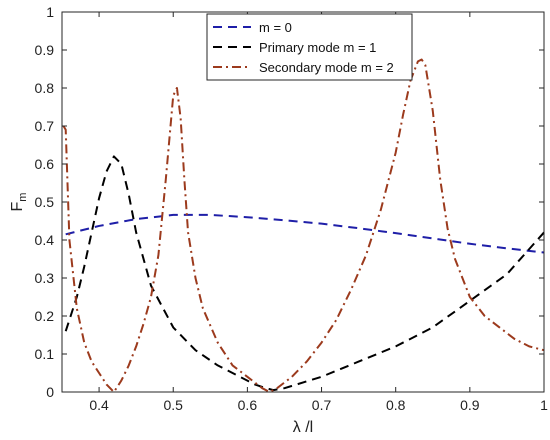  Describe the element at coordinates (45, 202) in the screenshot. I see `y-tick-label: 0.5` at that location.